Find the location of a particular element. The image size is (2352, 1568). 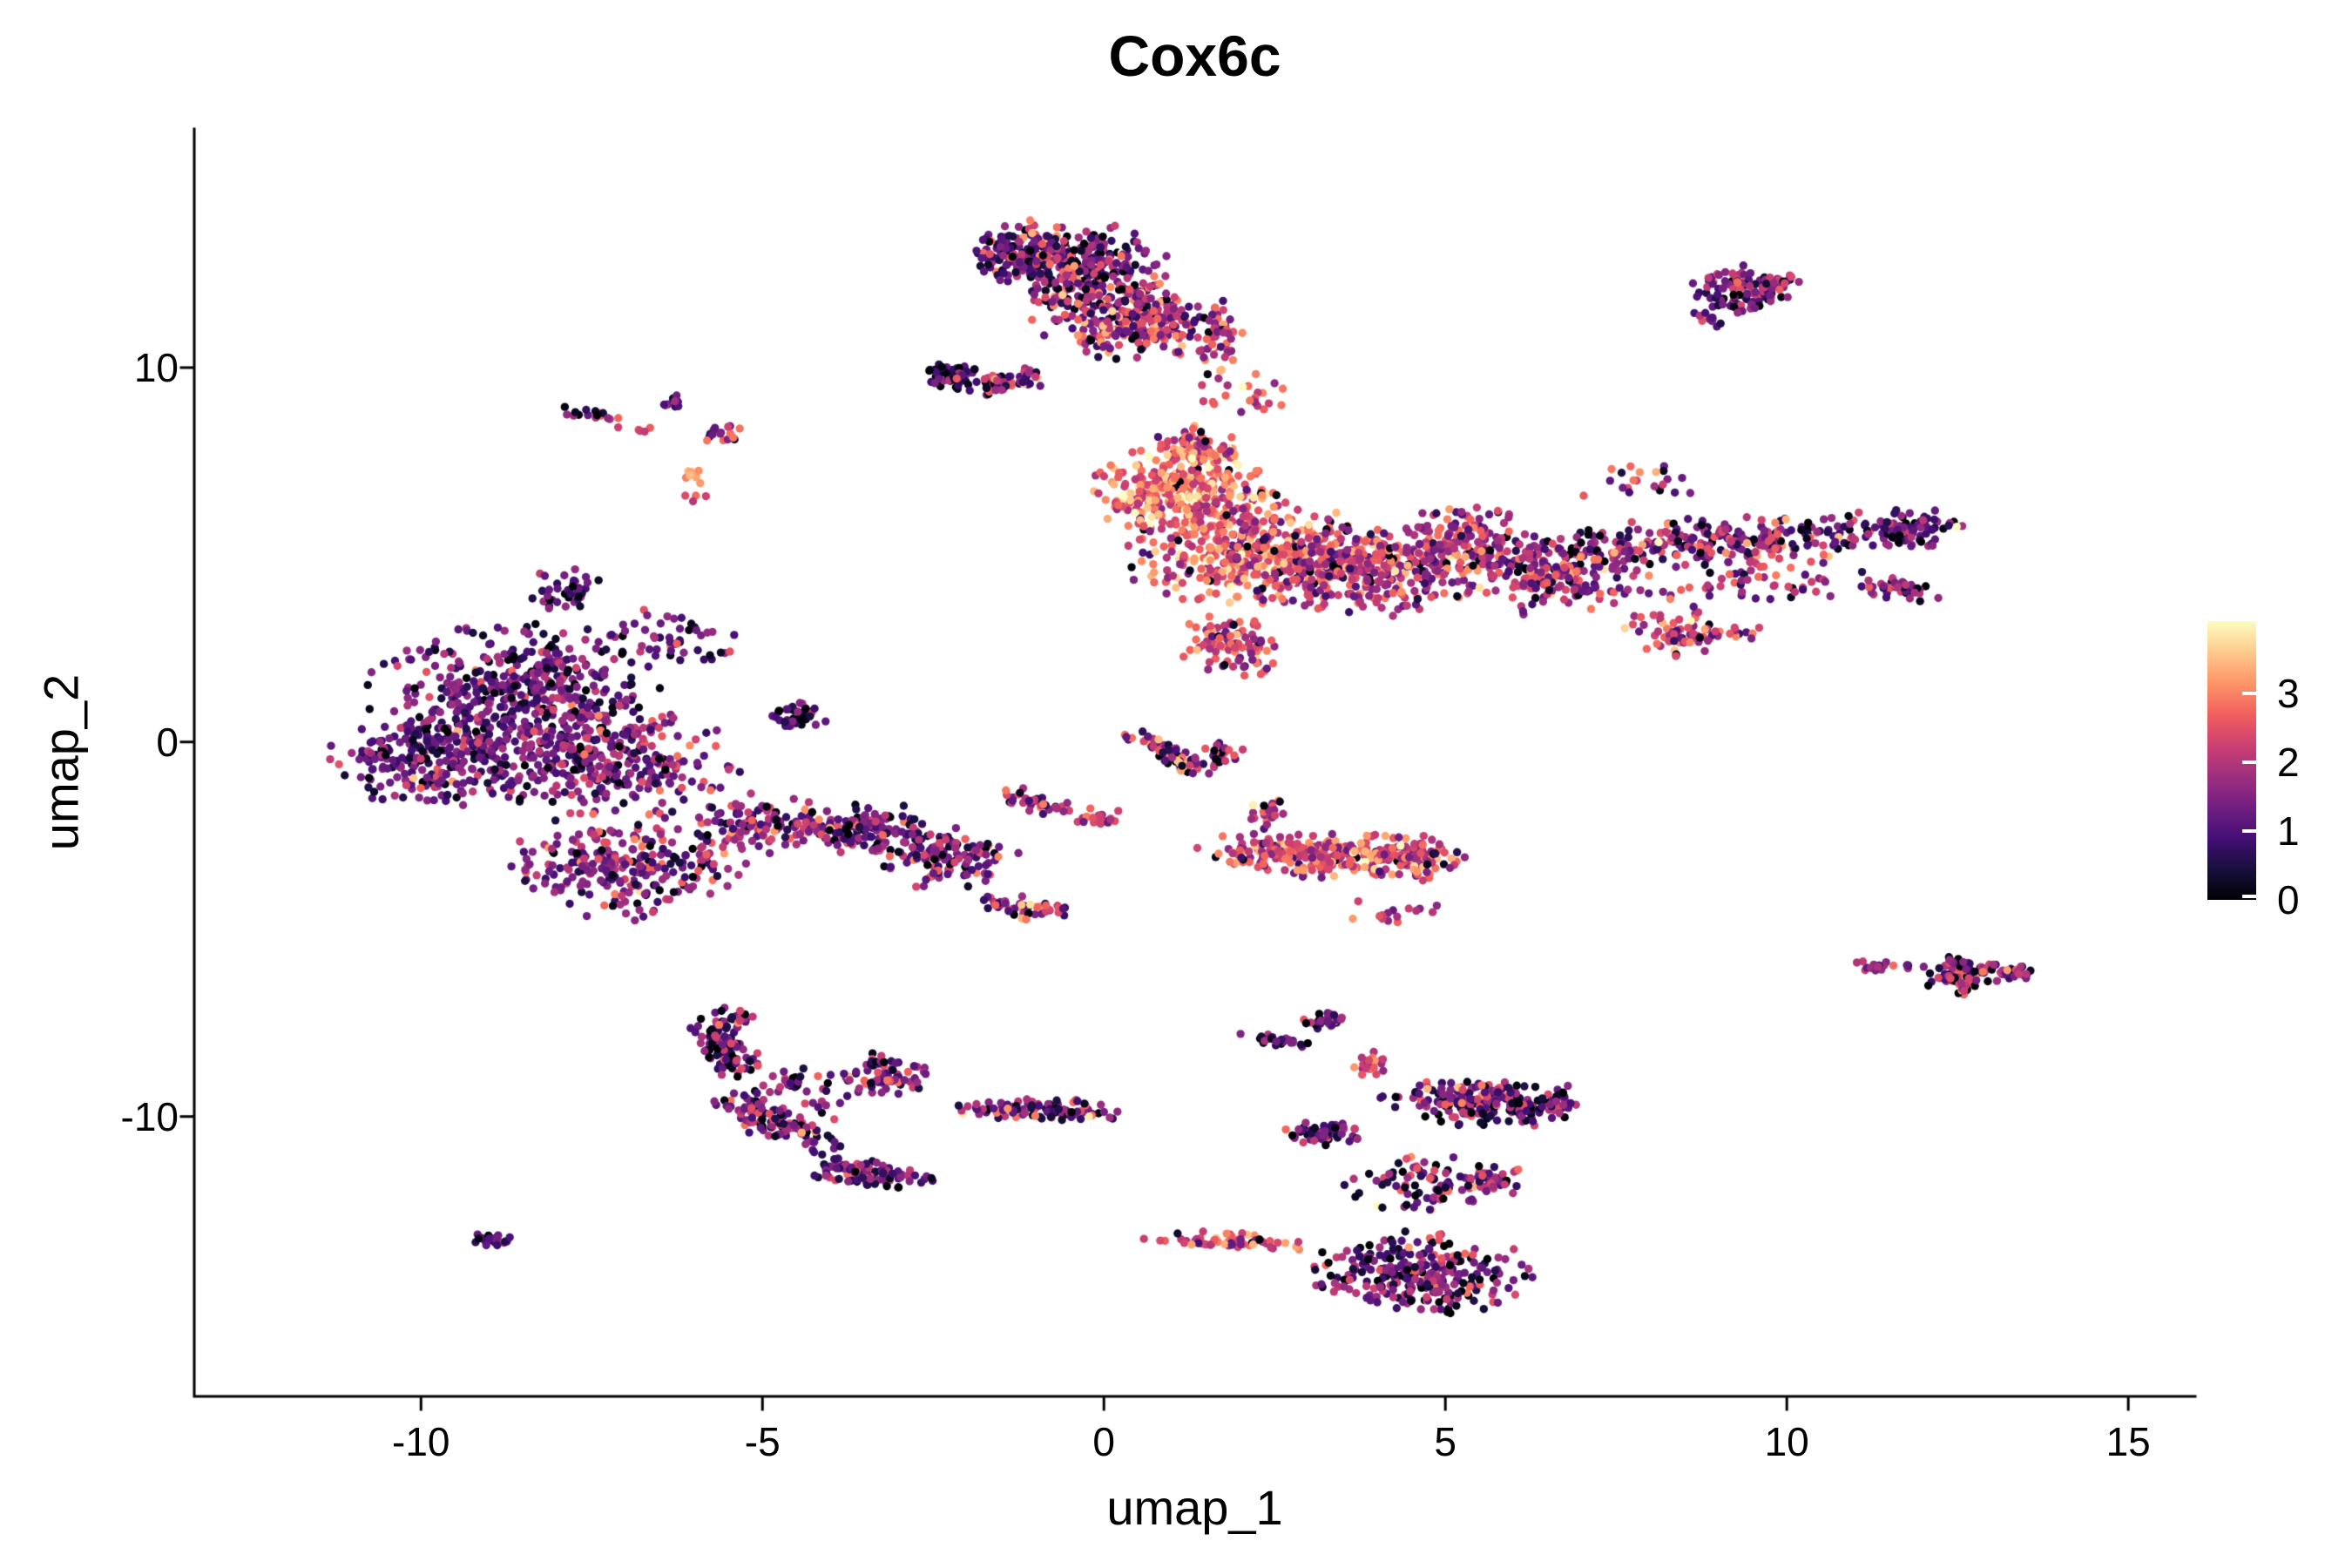

colorbar-tick-label: 0 is located at coordinates (2288, 900).